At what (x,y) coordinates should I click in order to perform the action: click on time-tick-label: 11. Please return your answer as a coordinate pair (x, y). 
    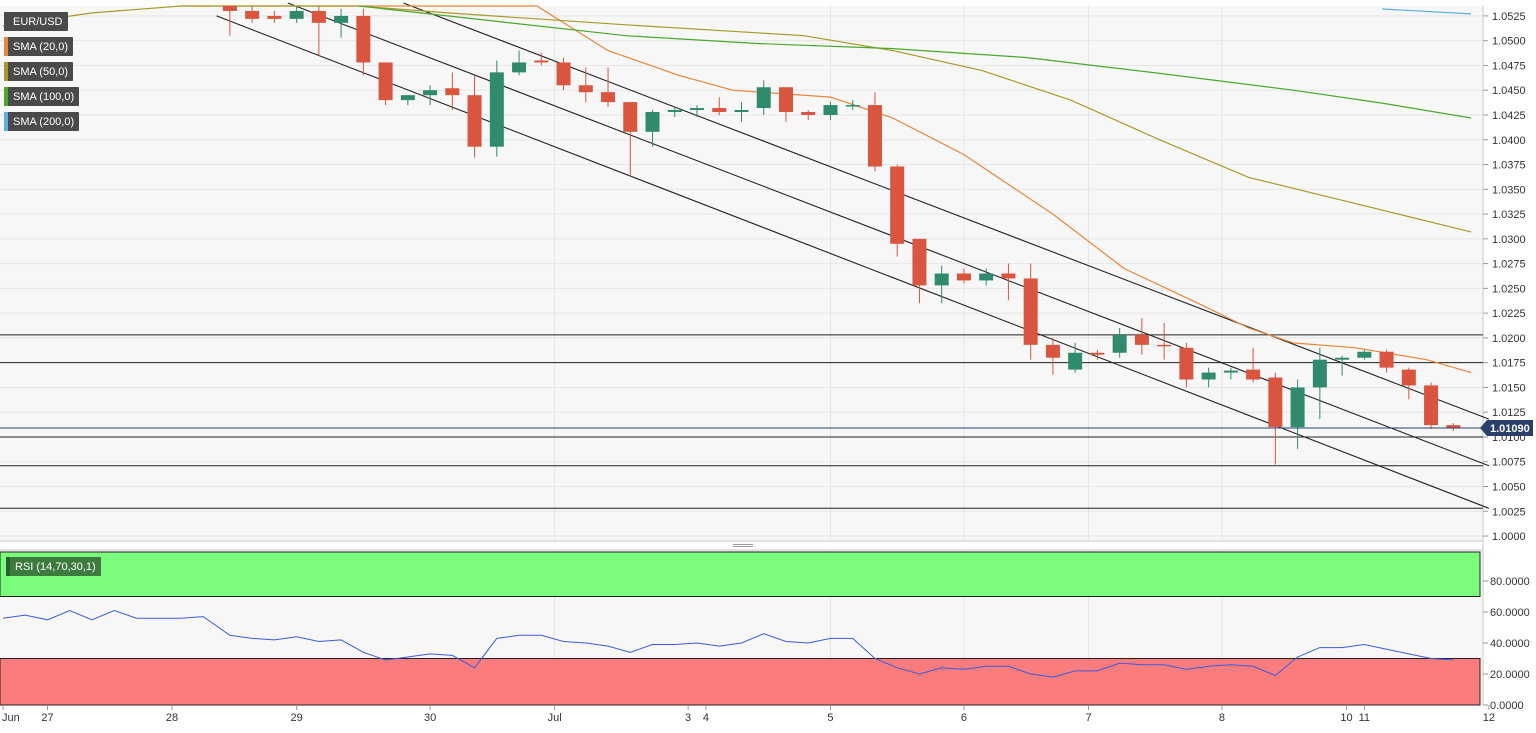
    Looking at the image, I should click on (1364, 718).